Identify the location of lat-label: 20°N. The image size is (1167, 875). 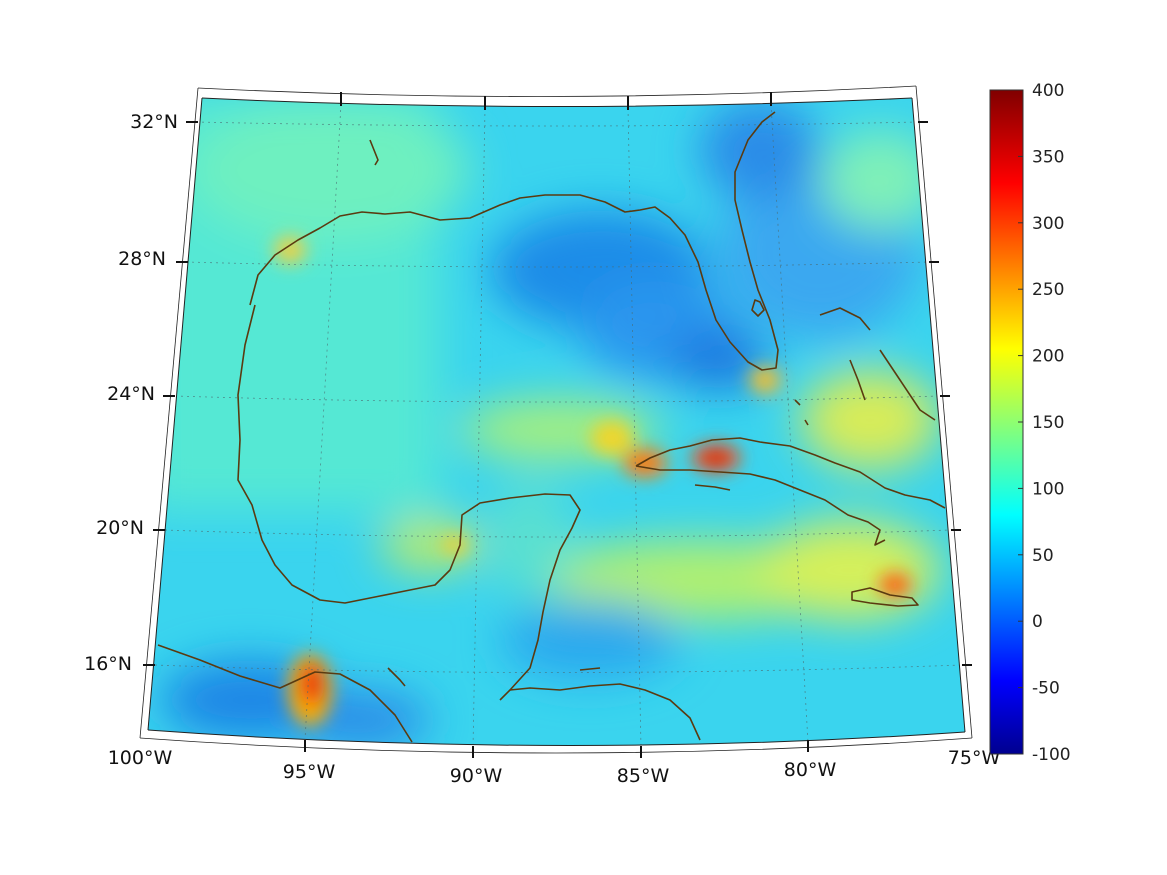
(120, 528).